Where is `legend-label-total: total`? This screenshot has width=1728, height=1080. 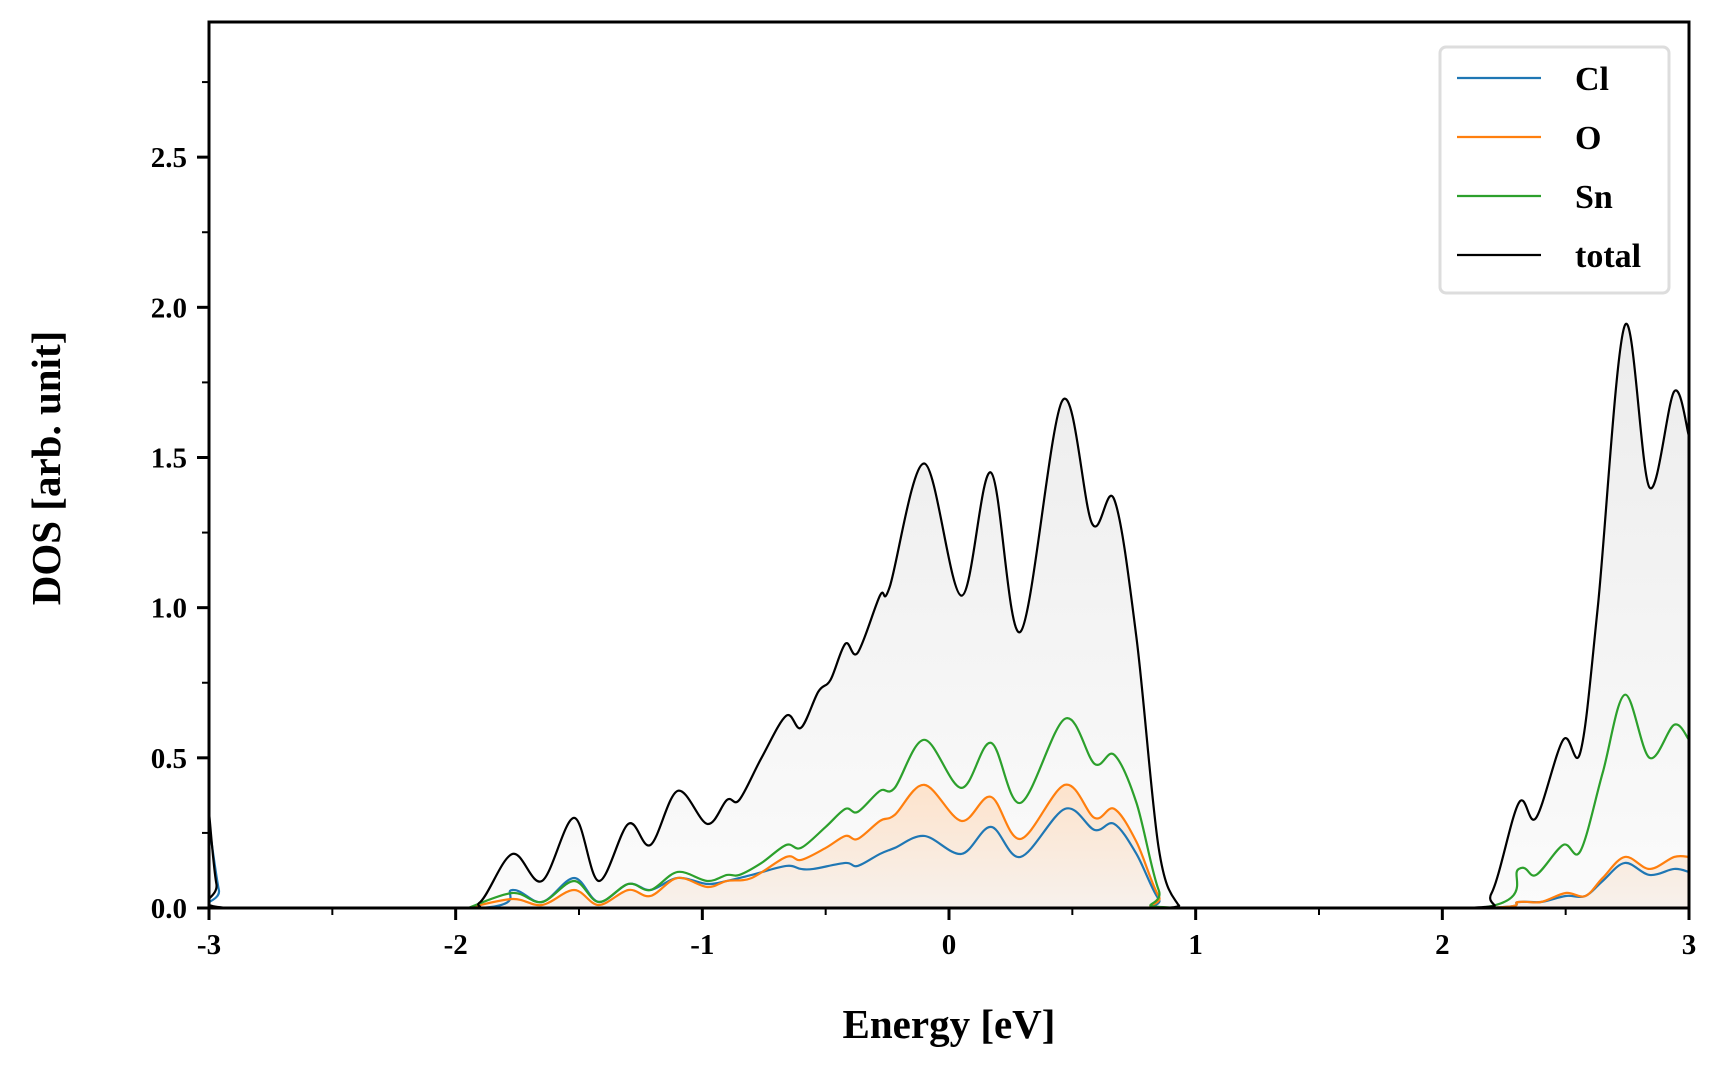
legend-label-total: total is located at coordinates (1608, 256).